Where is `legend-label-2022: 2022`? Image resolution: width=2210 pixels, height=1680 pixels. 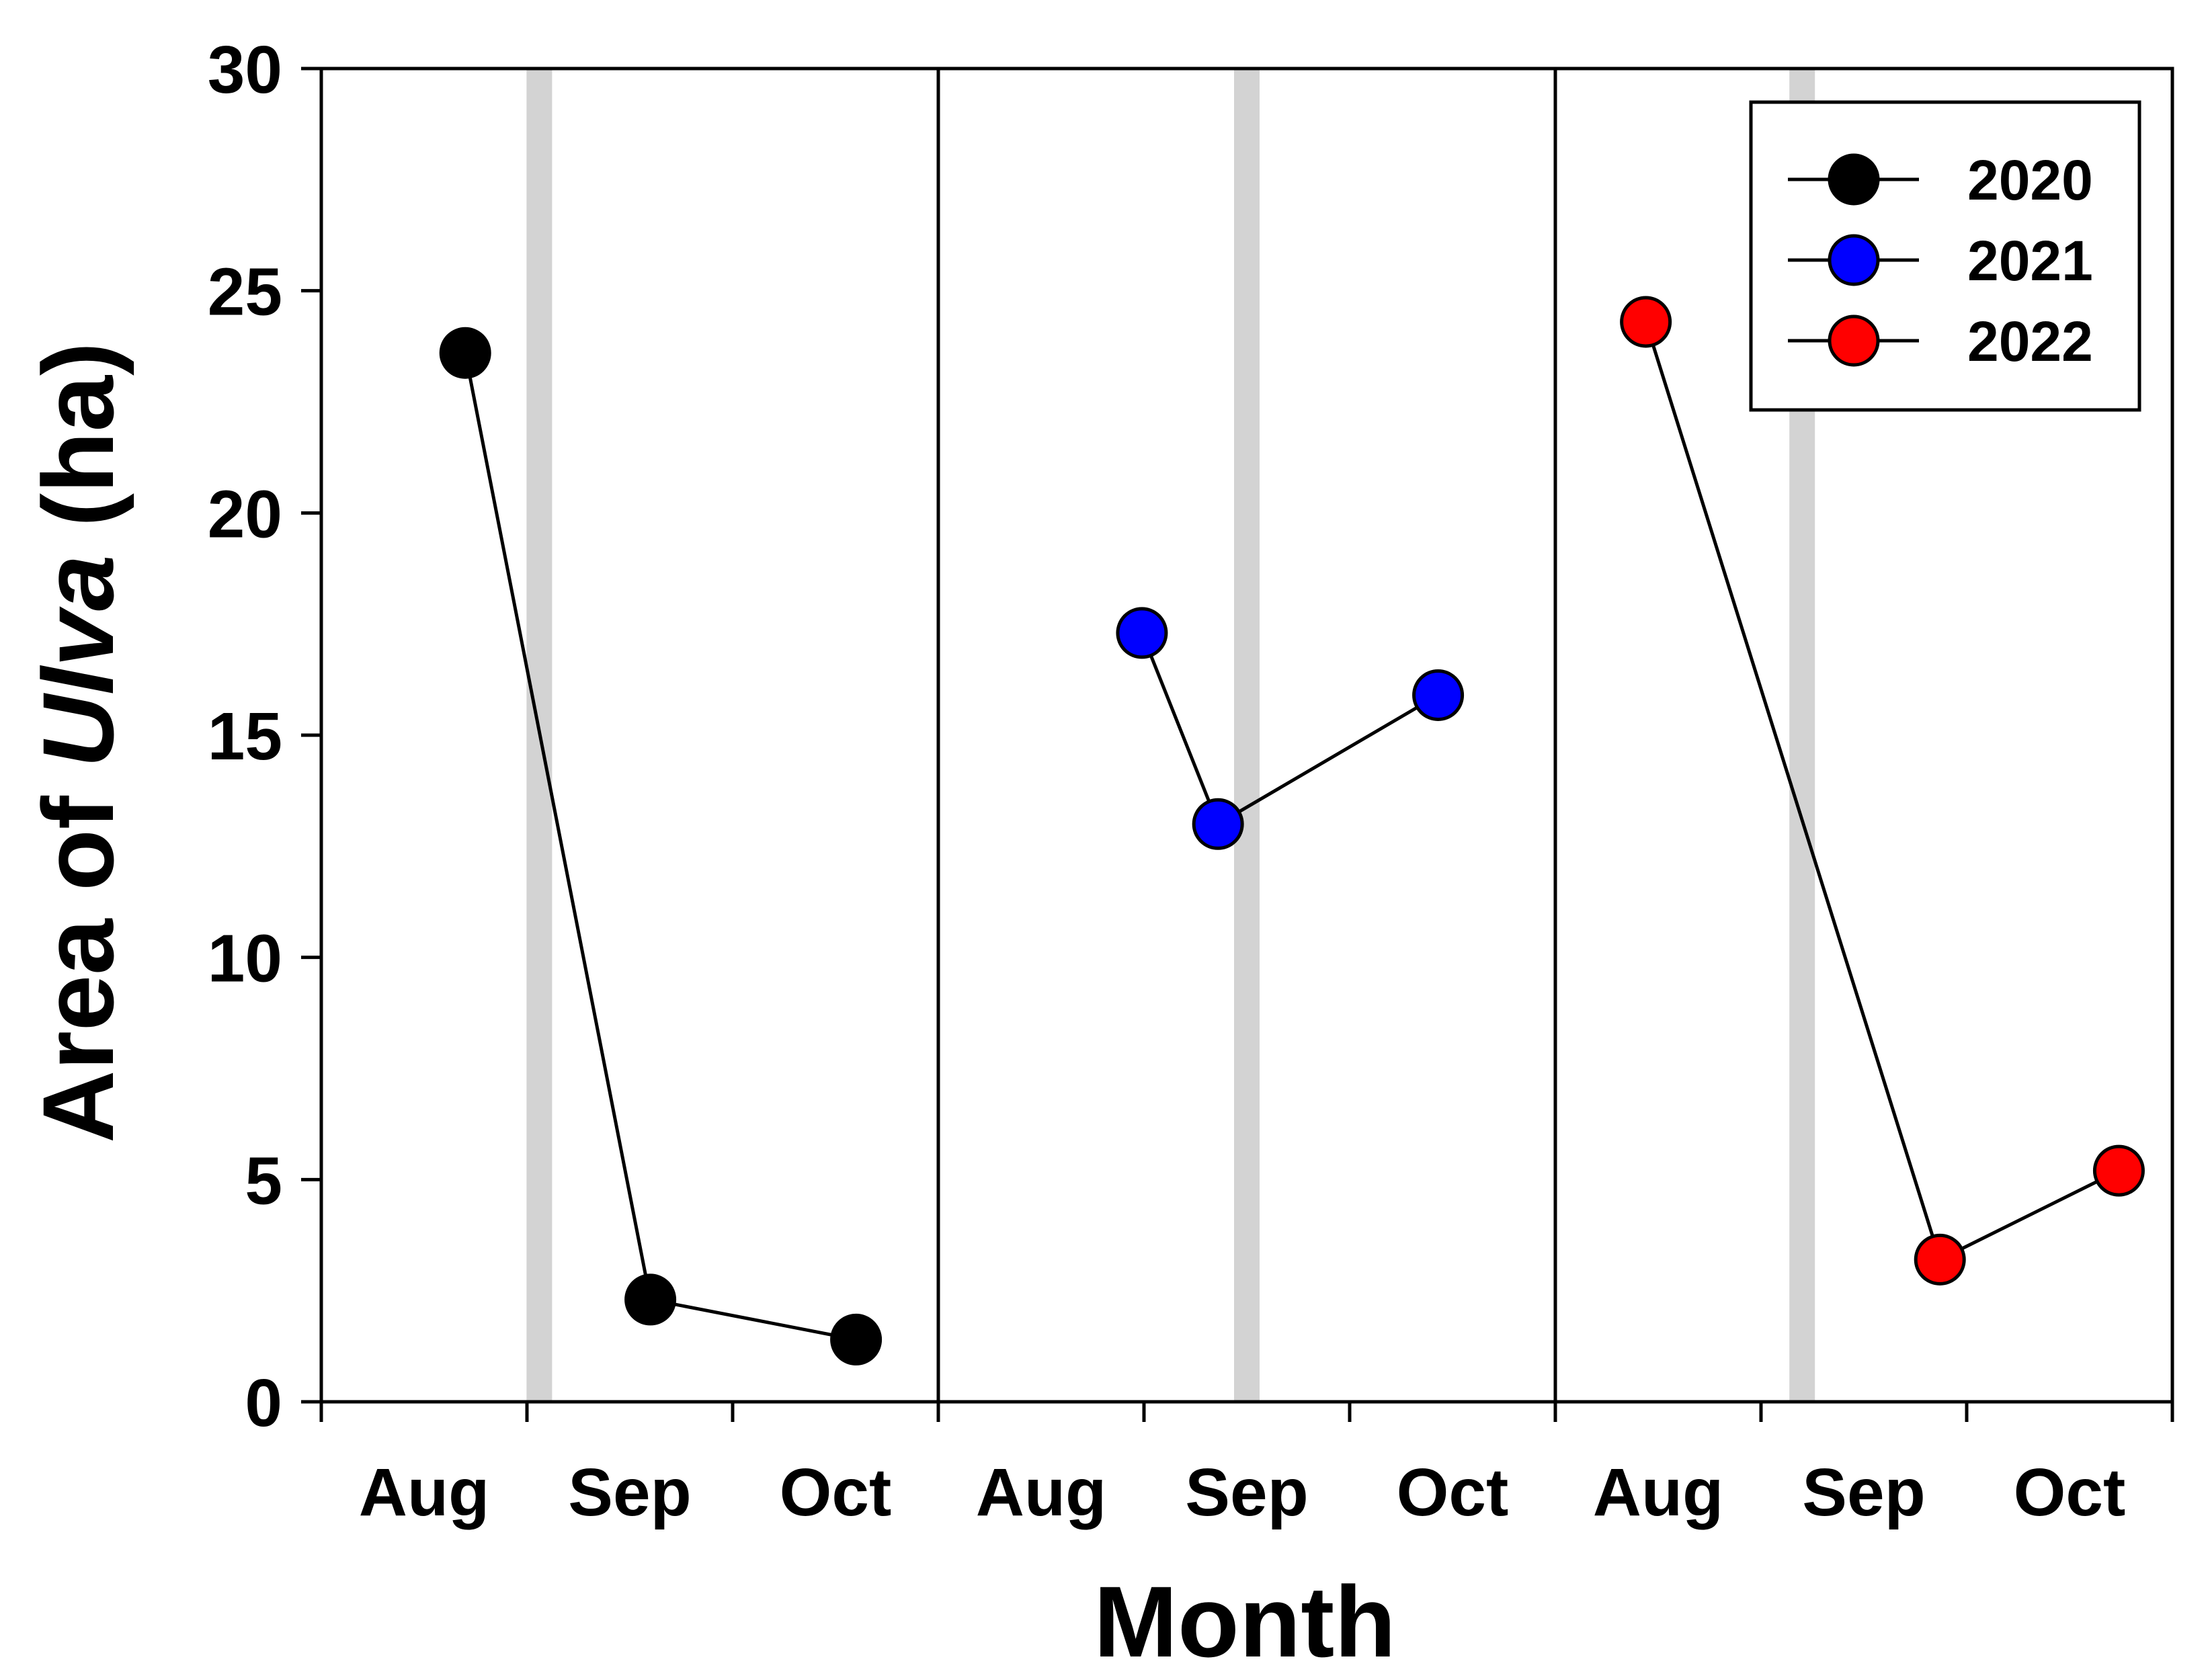 legend-label-2022: 2022 is located at coordinates (2030, 341).